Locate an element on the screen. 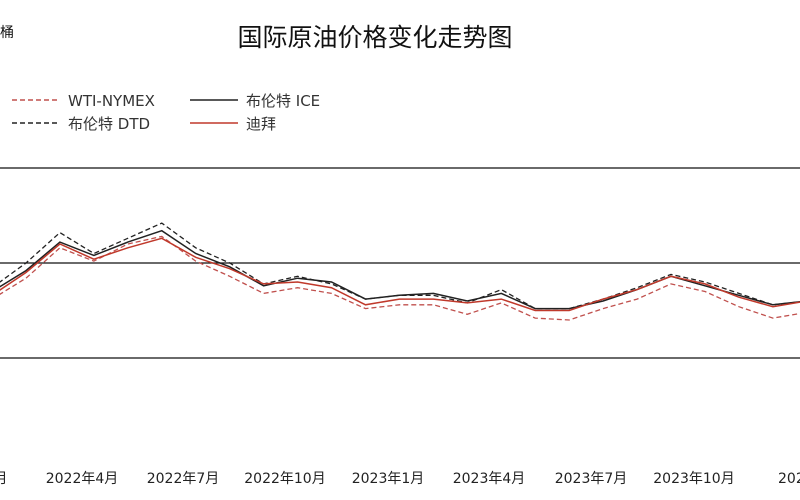 The height and width of the screenshot is (500, 800). x-tick-label: 1月 is located at coordinates (3, 479).